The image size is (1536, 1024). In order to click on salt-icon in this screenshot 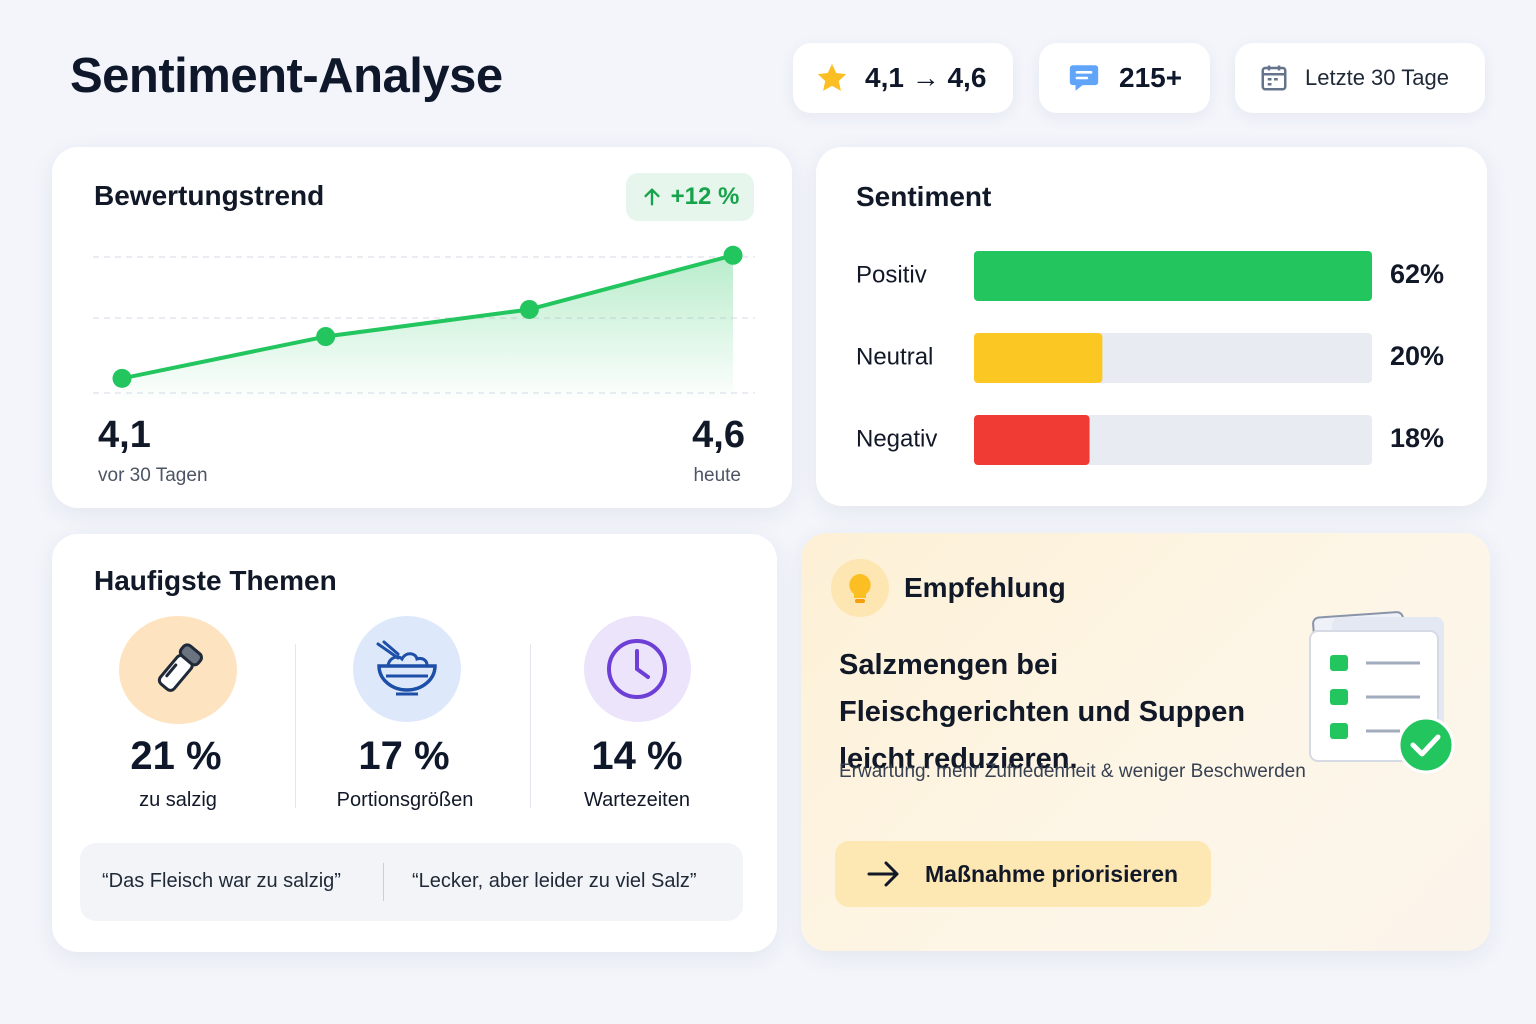, I will do `click(180, 667)`.